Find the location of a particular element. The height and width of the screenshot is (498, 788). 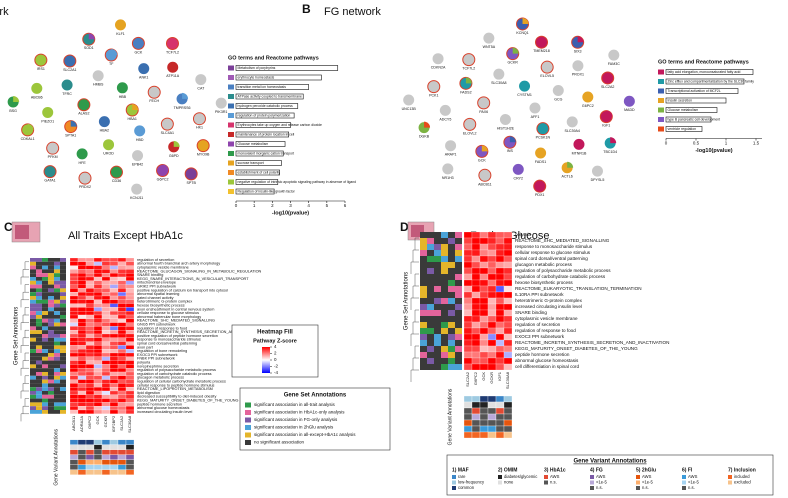

pathway-name: increased circulating insulin level is located at coordinates (164, 412).